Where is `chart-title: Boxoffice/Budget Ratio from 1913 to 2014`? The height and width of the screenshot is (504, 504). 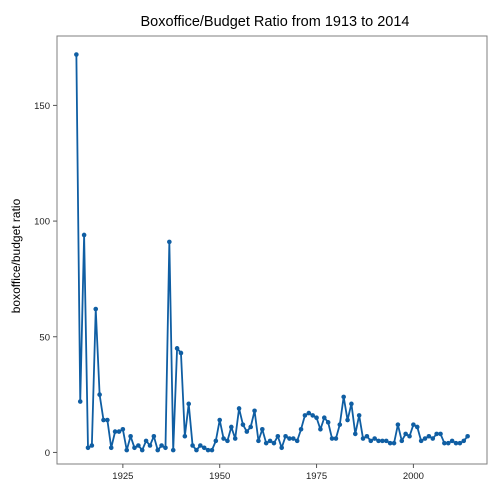
chart-title: Boxoffice/Budget Ratio from 1913 to 2014 is located at coordinates (275, 22).